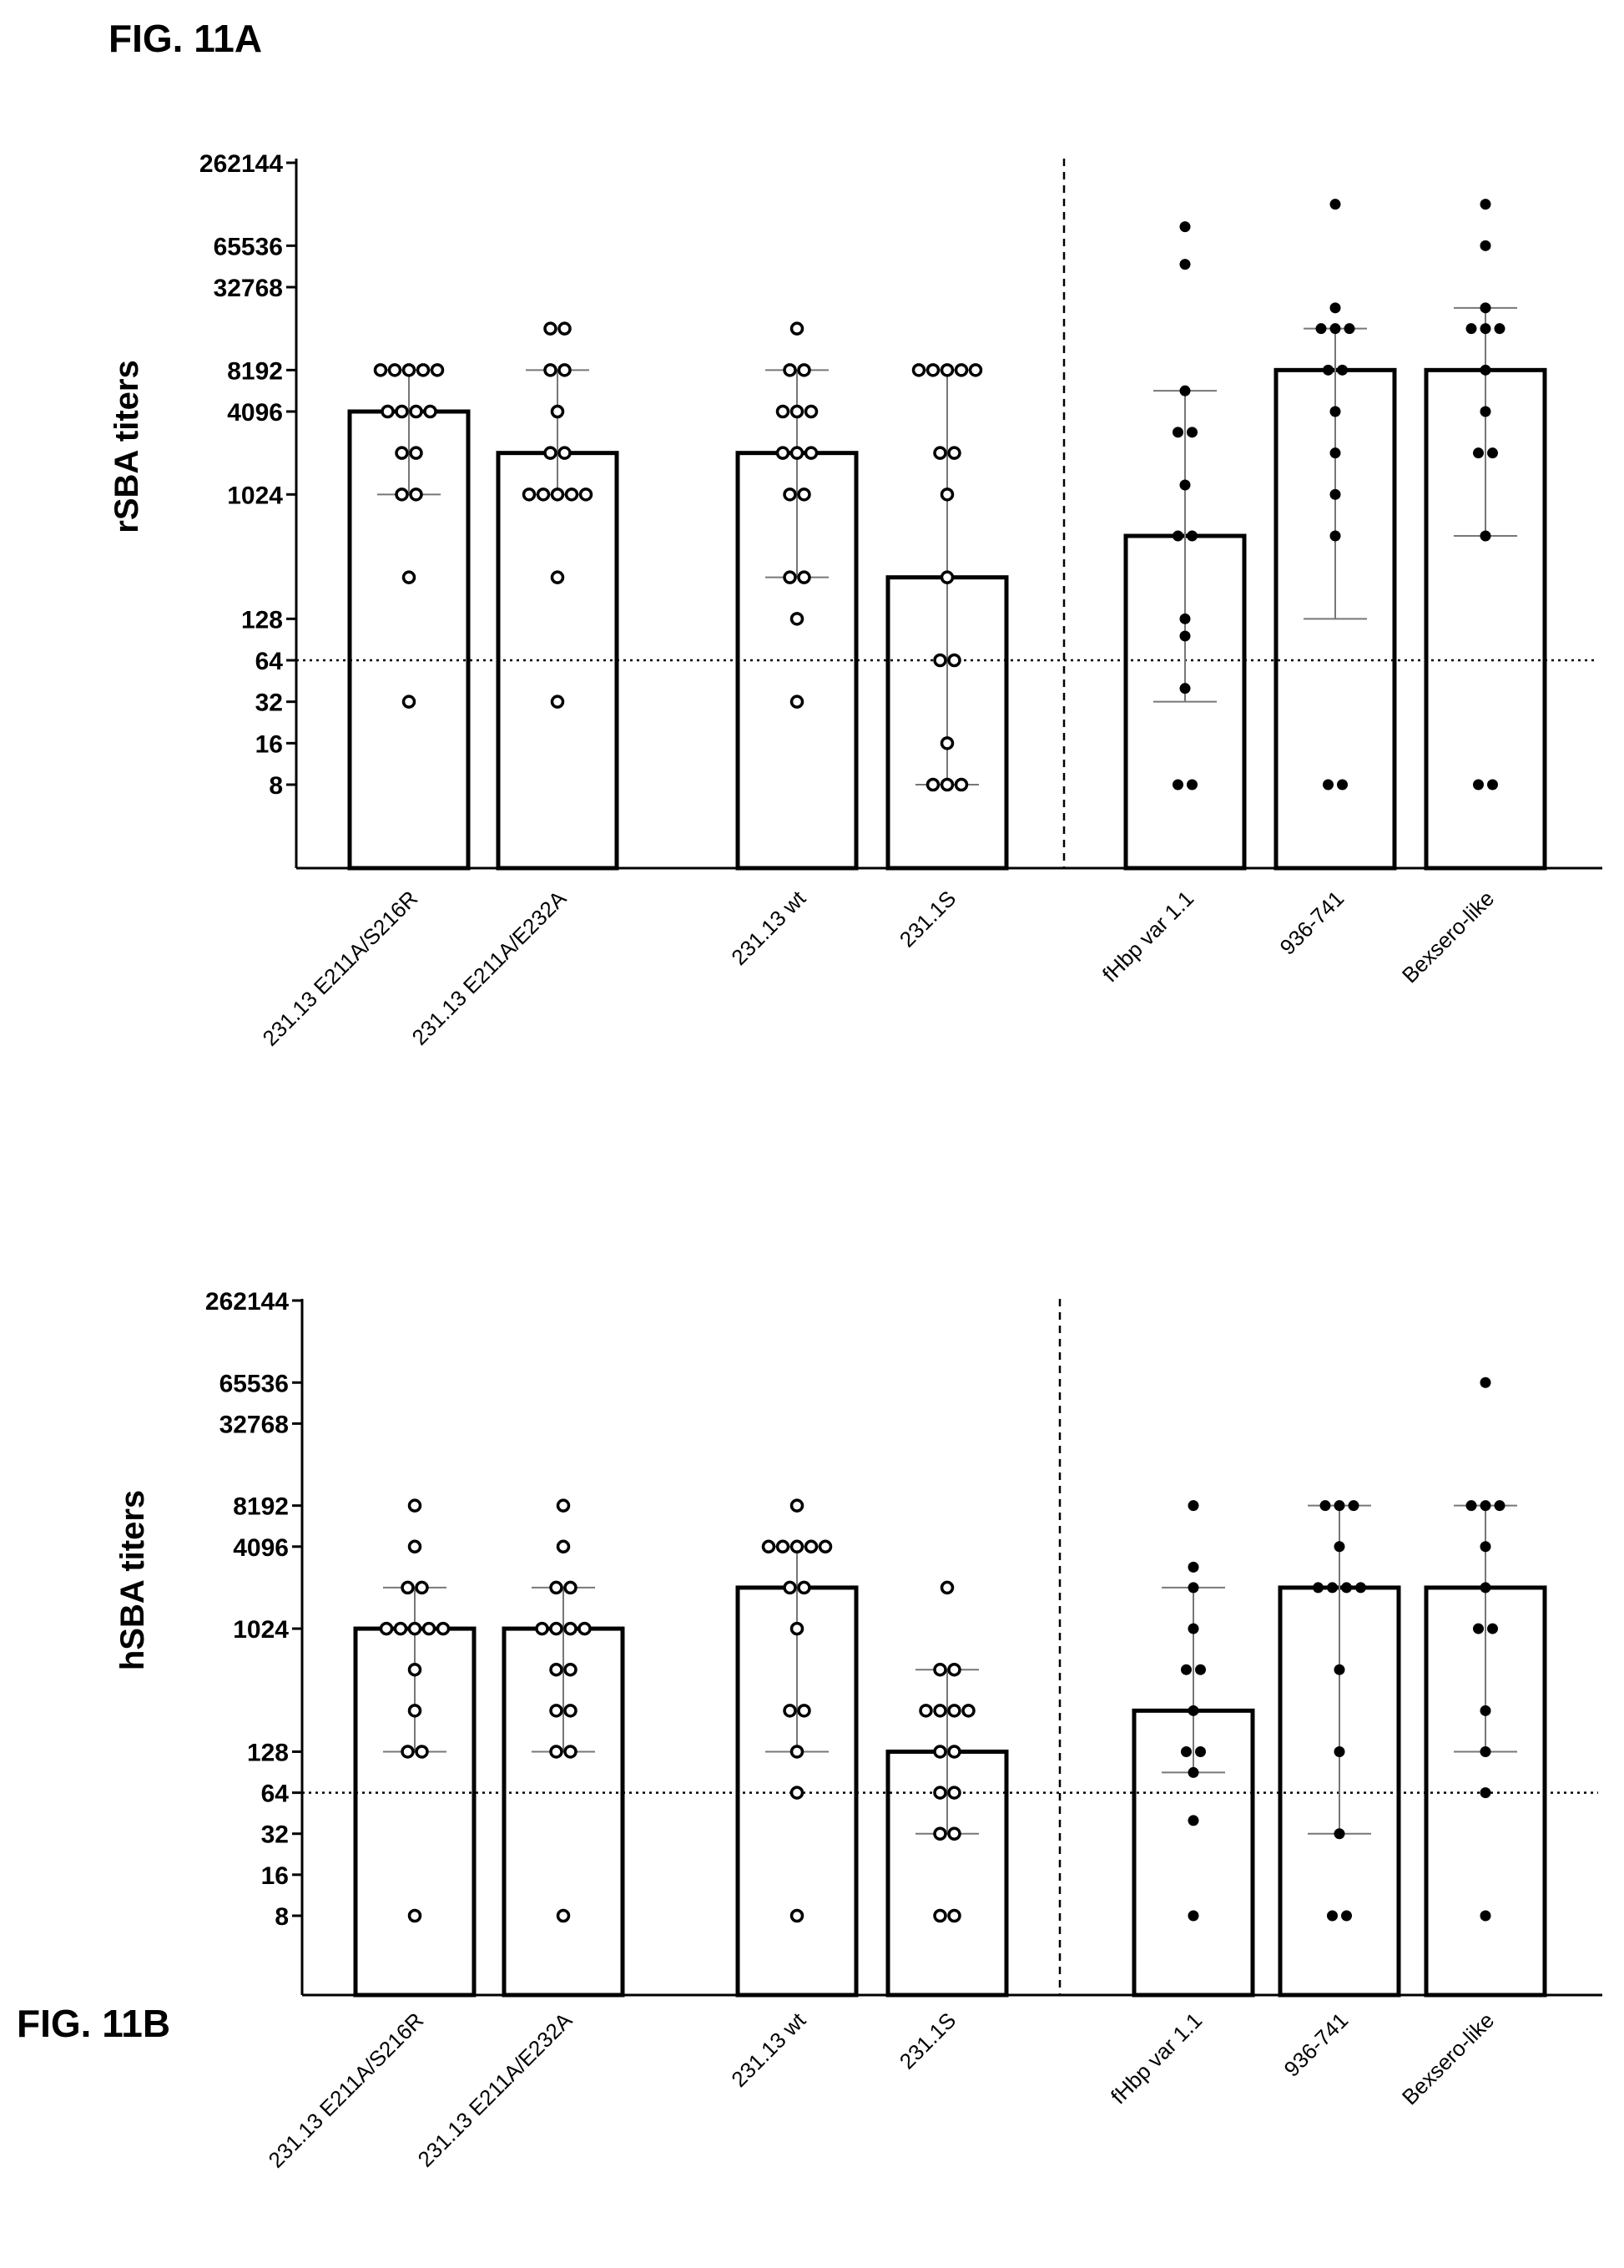 Image resolution: width=1624 pixels, height=2268 pixels. I want to click on y-tick-label: 1024, so click(261, 1630).